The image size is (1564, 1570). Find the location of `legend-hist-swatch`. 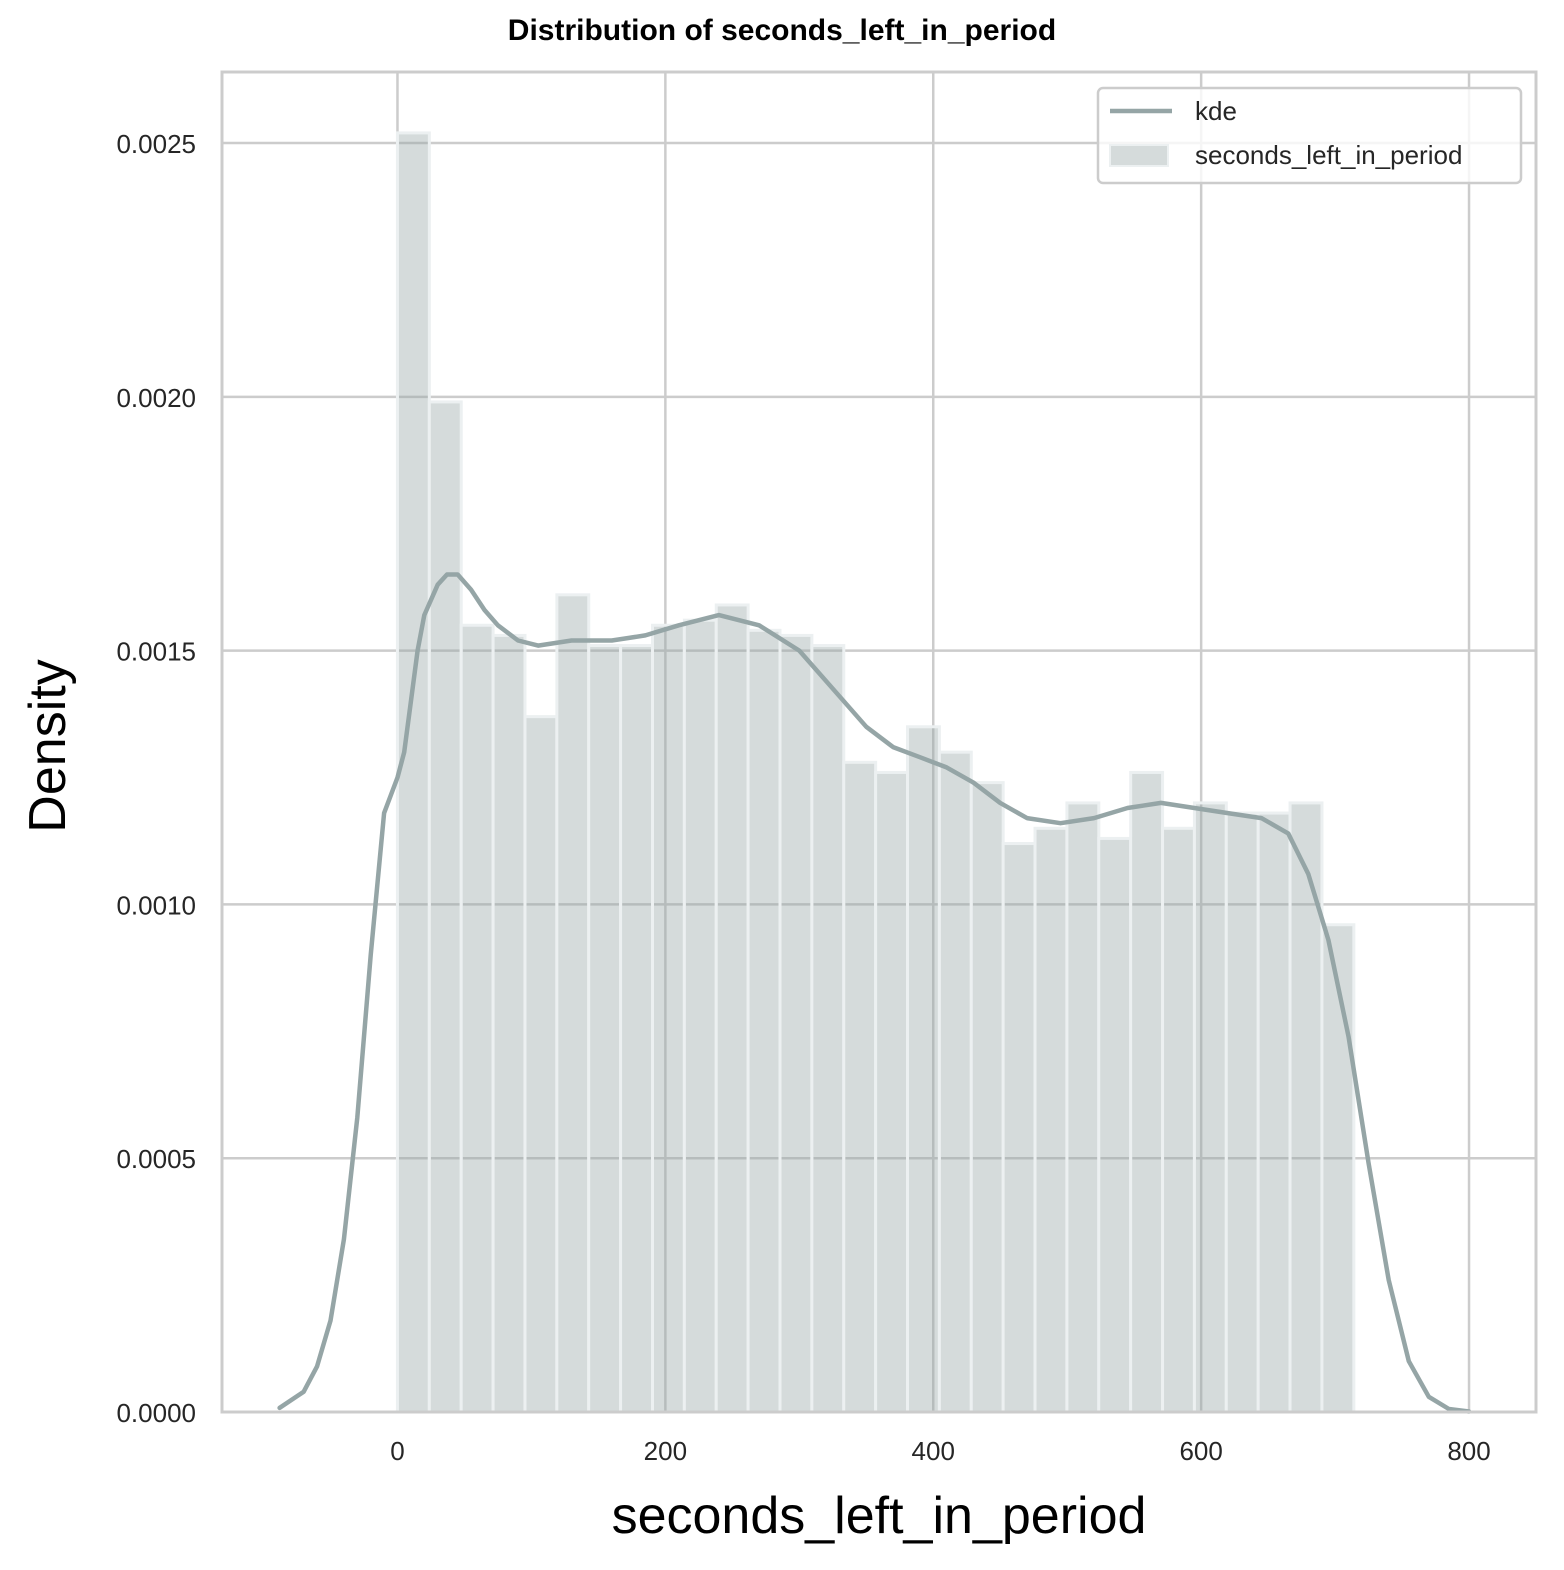

legend-hist-swatch is located at coordinates (1139, 155).